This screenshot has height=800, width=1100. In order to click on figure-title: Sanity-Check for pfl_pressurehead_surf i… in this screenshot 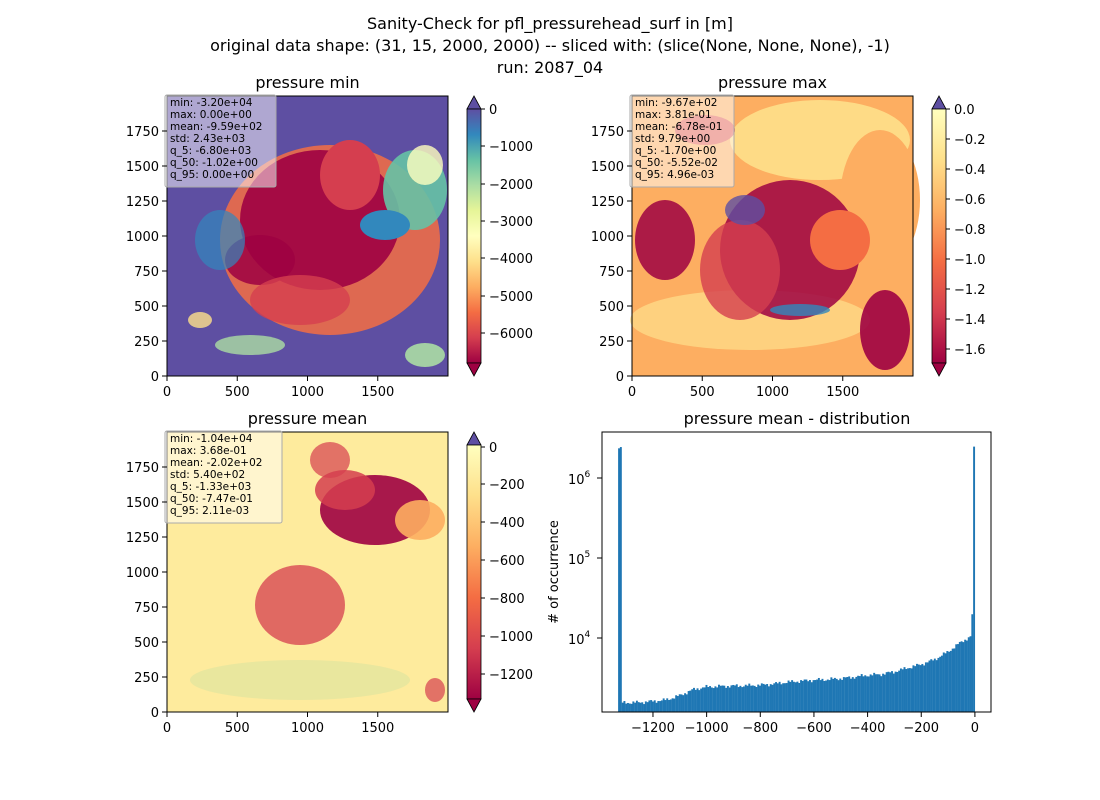, I will do `click(550, 46)`.